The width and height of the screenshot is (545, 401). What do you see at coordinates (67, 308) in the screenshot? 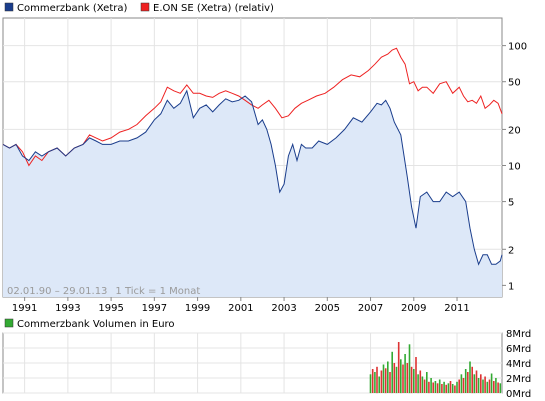
I see `price-x-tick-label: 1993` at bounding box center [67, 308].